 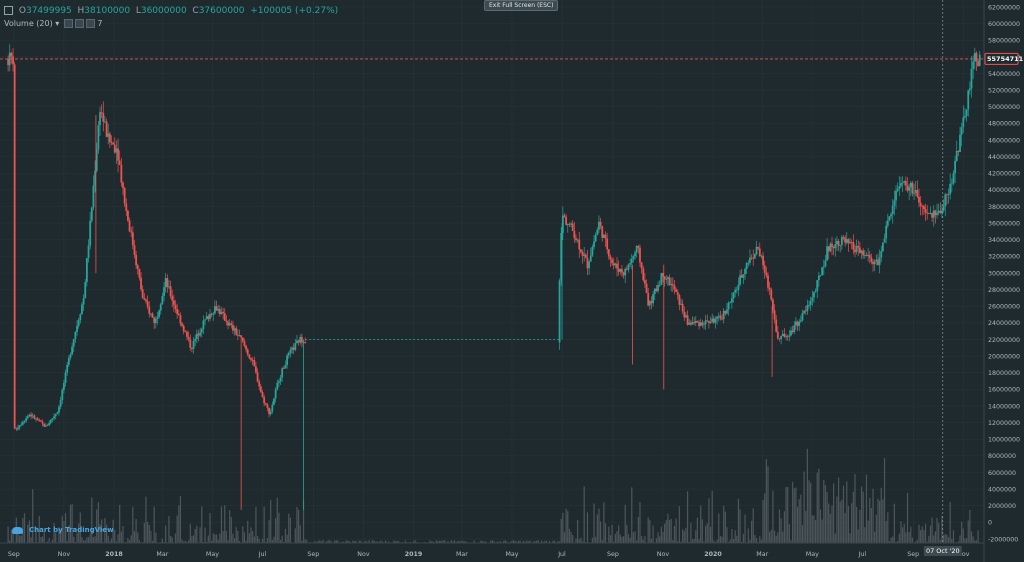 I want to click on settings-icon, so click(x=79, y=23).